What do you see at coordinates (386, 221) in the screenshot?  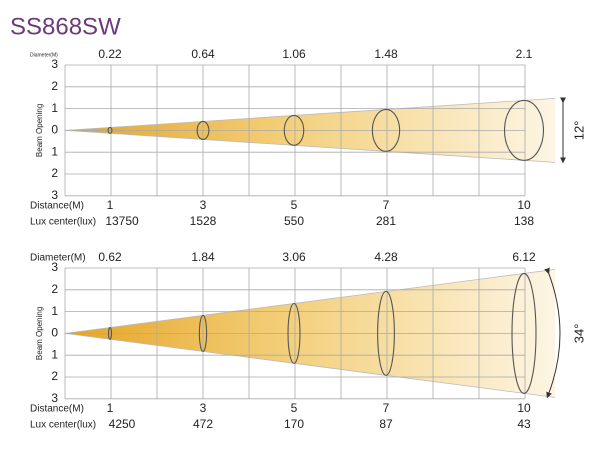 I see `lux-value: 281` at bounding box center [386, 221].